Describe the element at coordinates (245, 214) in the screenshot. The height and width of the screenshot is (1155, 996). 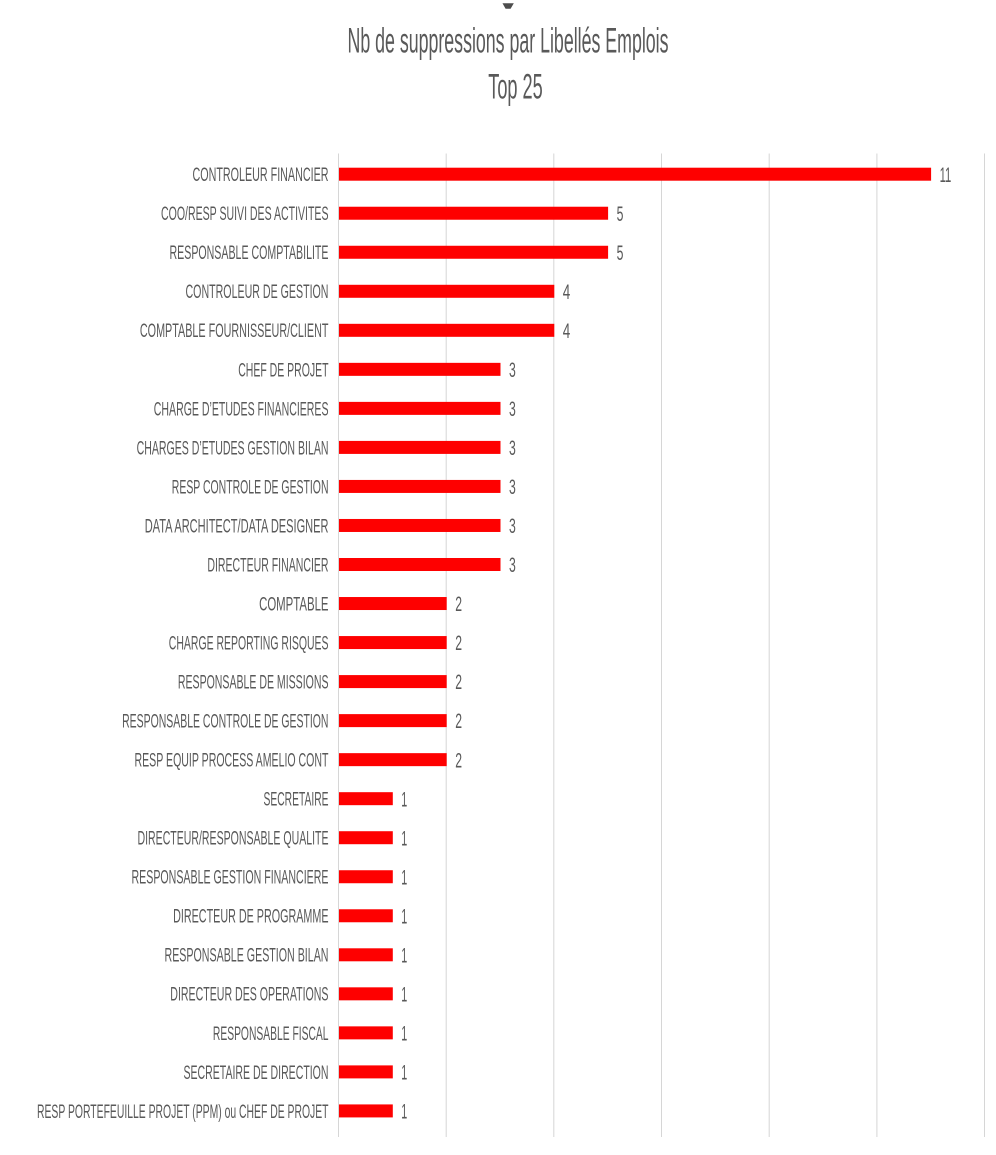
I see `svg-text: COO/RESP SUIVI DES ACTIVITES` at that location.